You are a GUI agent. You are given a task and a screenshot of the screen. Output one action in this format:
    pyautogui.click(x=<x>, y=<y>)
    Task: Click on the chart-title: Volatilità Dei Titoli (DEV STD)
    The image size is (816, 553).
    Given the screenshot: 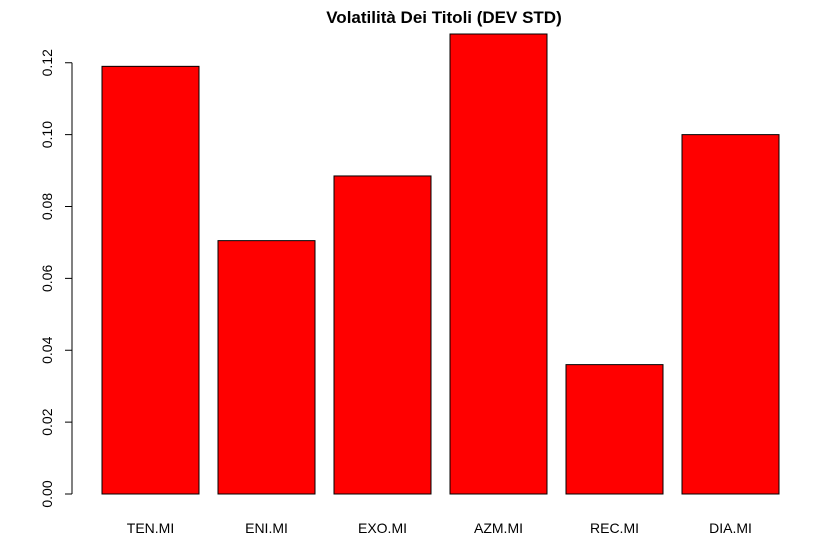 What is the action you would take?
    pyautogui.click(x=444, y=17)
    